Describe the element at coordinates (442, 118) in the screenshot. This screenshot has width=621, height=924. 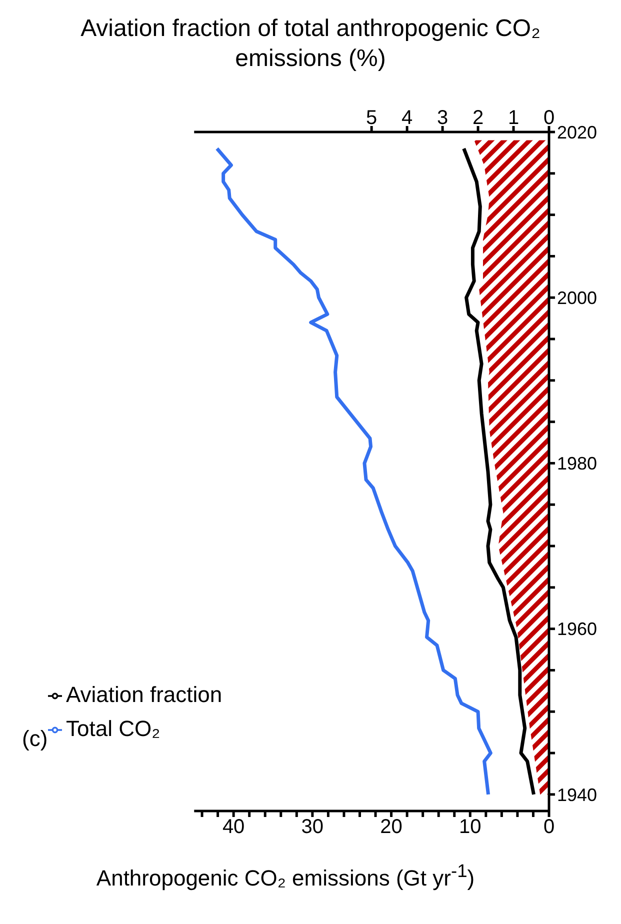
I see `x2-tick-label: 3` at that location.